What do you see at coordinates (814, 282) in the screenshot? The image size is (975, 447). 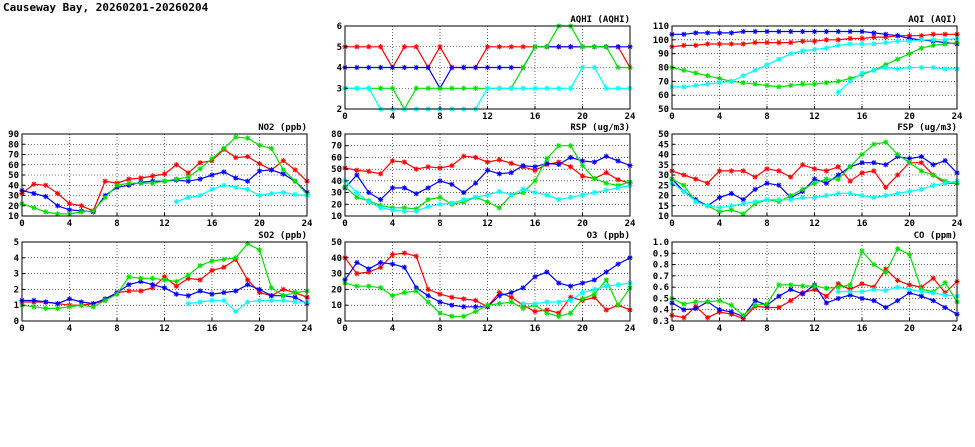 I see `series-day3` at bounding box center [814, 282].